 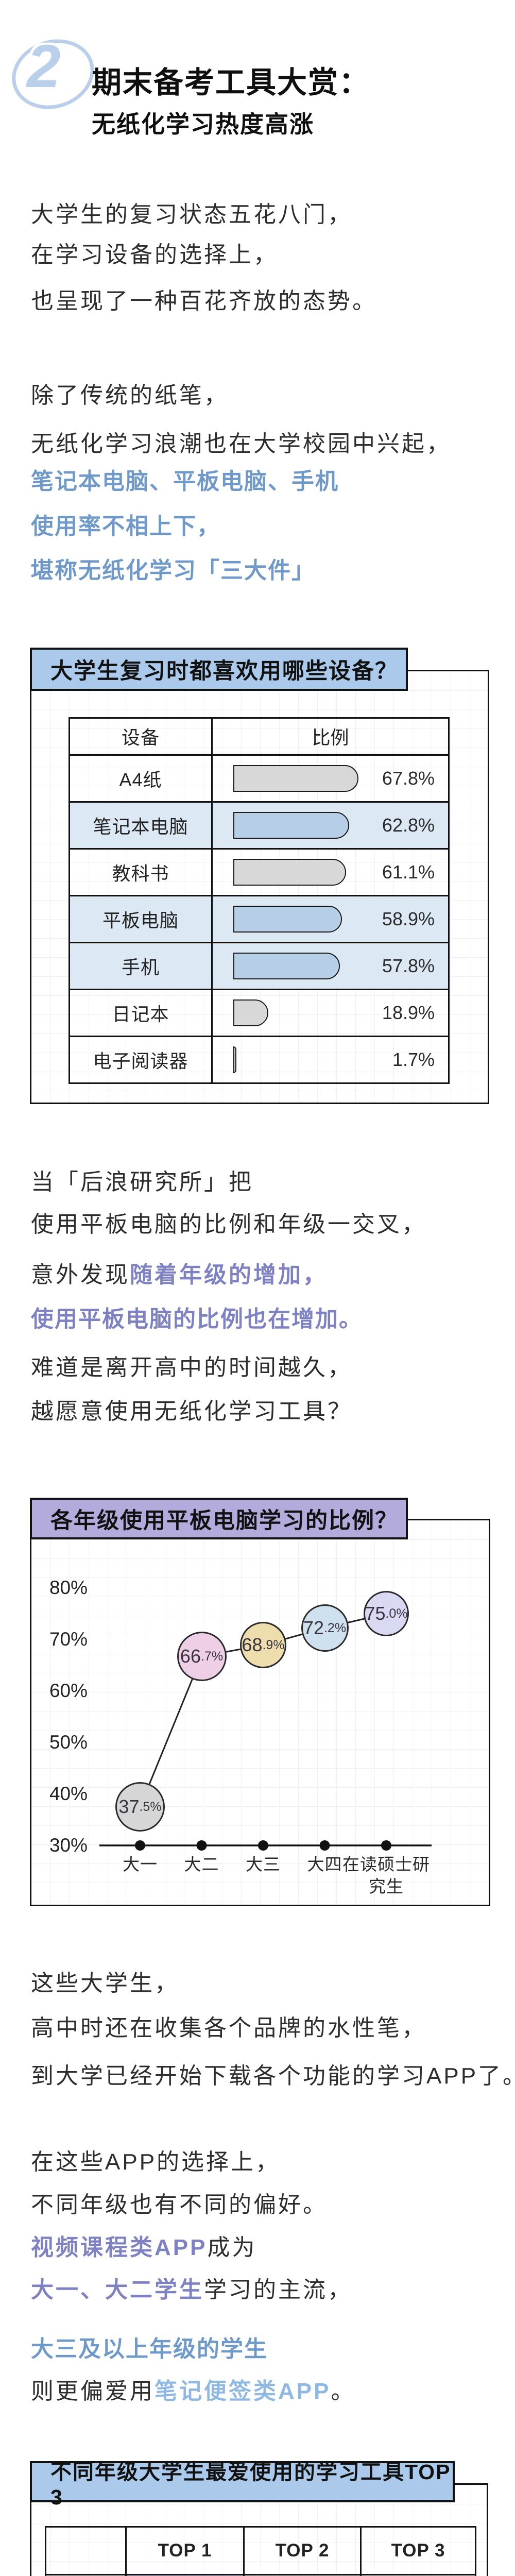 What do you see at coordinates (141, 872) in the screenshot?
I see `device-label: 教科书` at bounding box center [141, 872].